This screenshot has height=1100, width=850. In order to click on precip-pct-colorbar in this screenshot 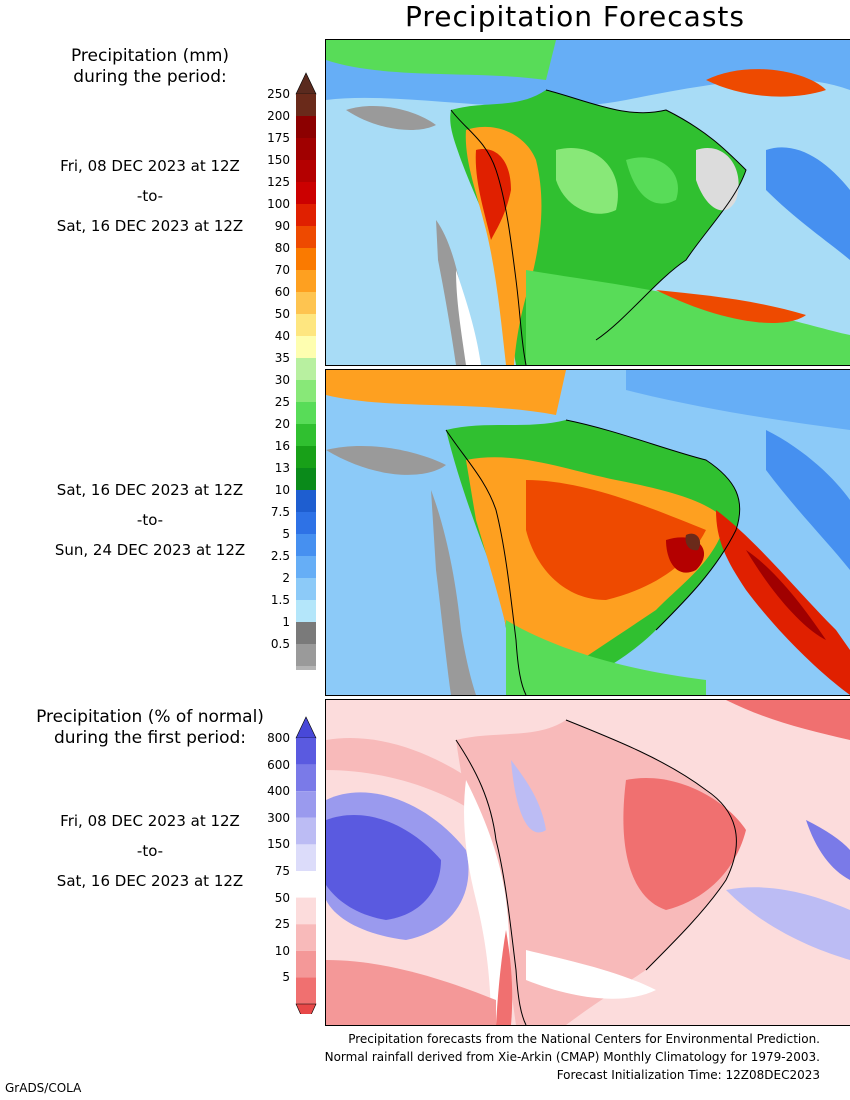, I will do `click(306, 865)`.